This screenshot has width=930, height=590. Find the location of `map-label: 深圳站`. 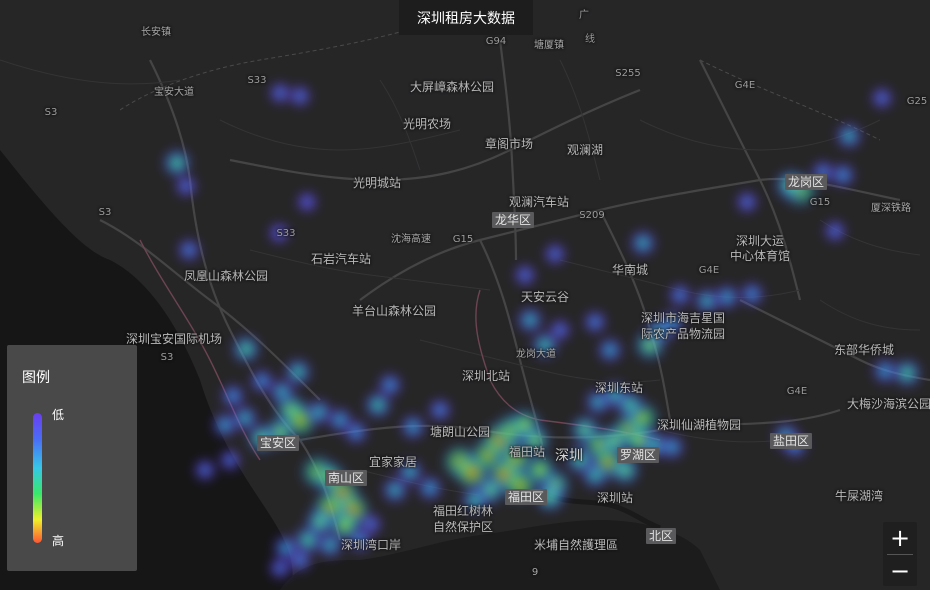

map-label: 深圳站 is located at coordinates (615, 498).